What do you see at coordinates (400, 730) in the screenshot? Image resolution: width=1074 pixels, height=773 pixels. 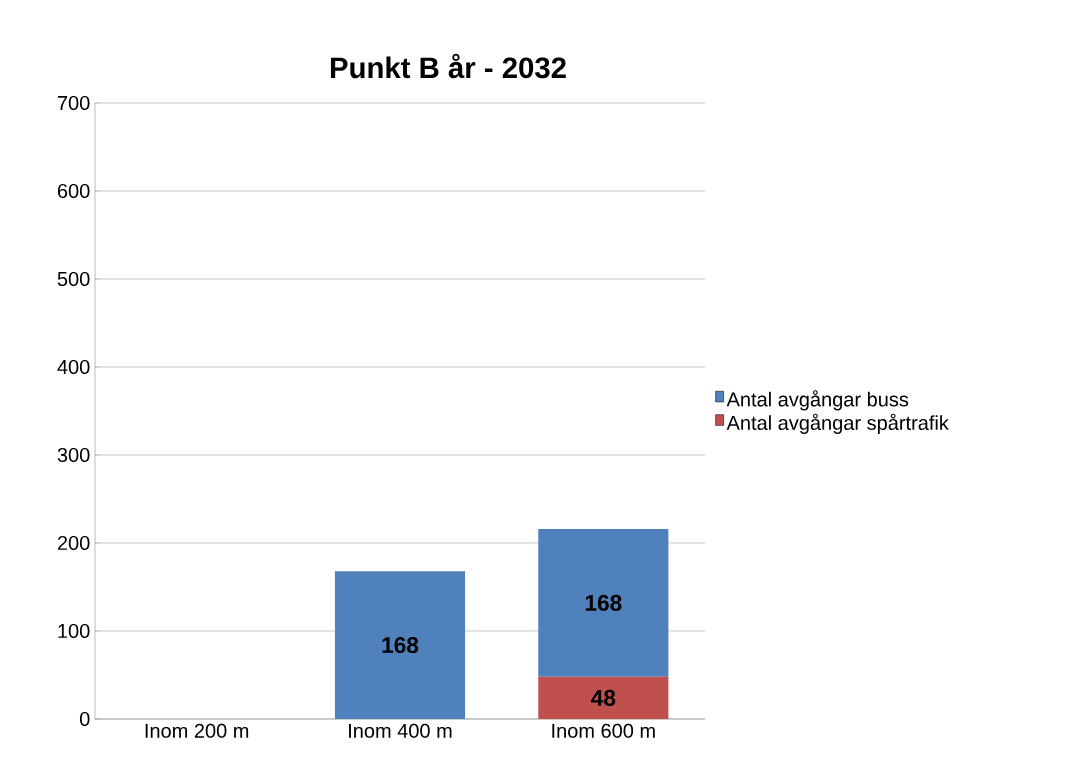 I see `x-tick-label: Inom 400 m` at bounding box center [400, 730].